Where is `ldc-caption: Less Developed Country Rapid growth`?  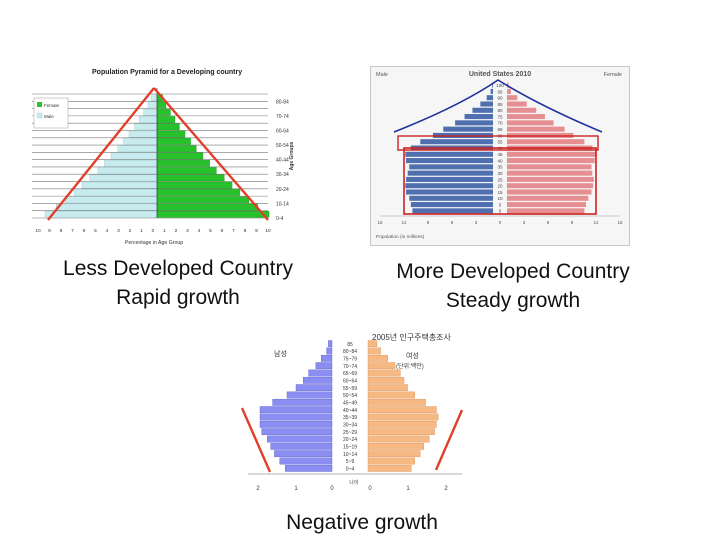
ldc-caption: Less Developed Country Rapid growth is located at coordinates (178, 283).